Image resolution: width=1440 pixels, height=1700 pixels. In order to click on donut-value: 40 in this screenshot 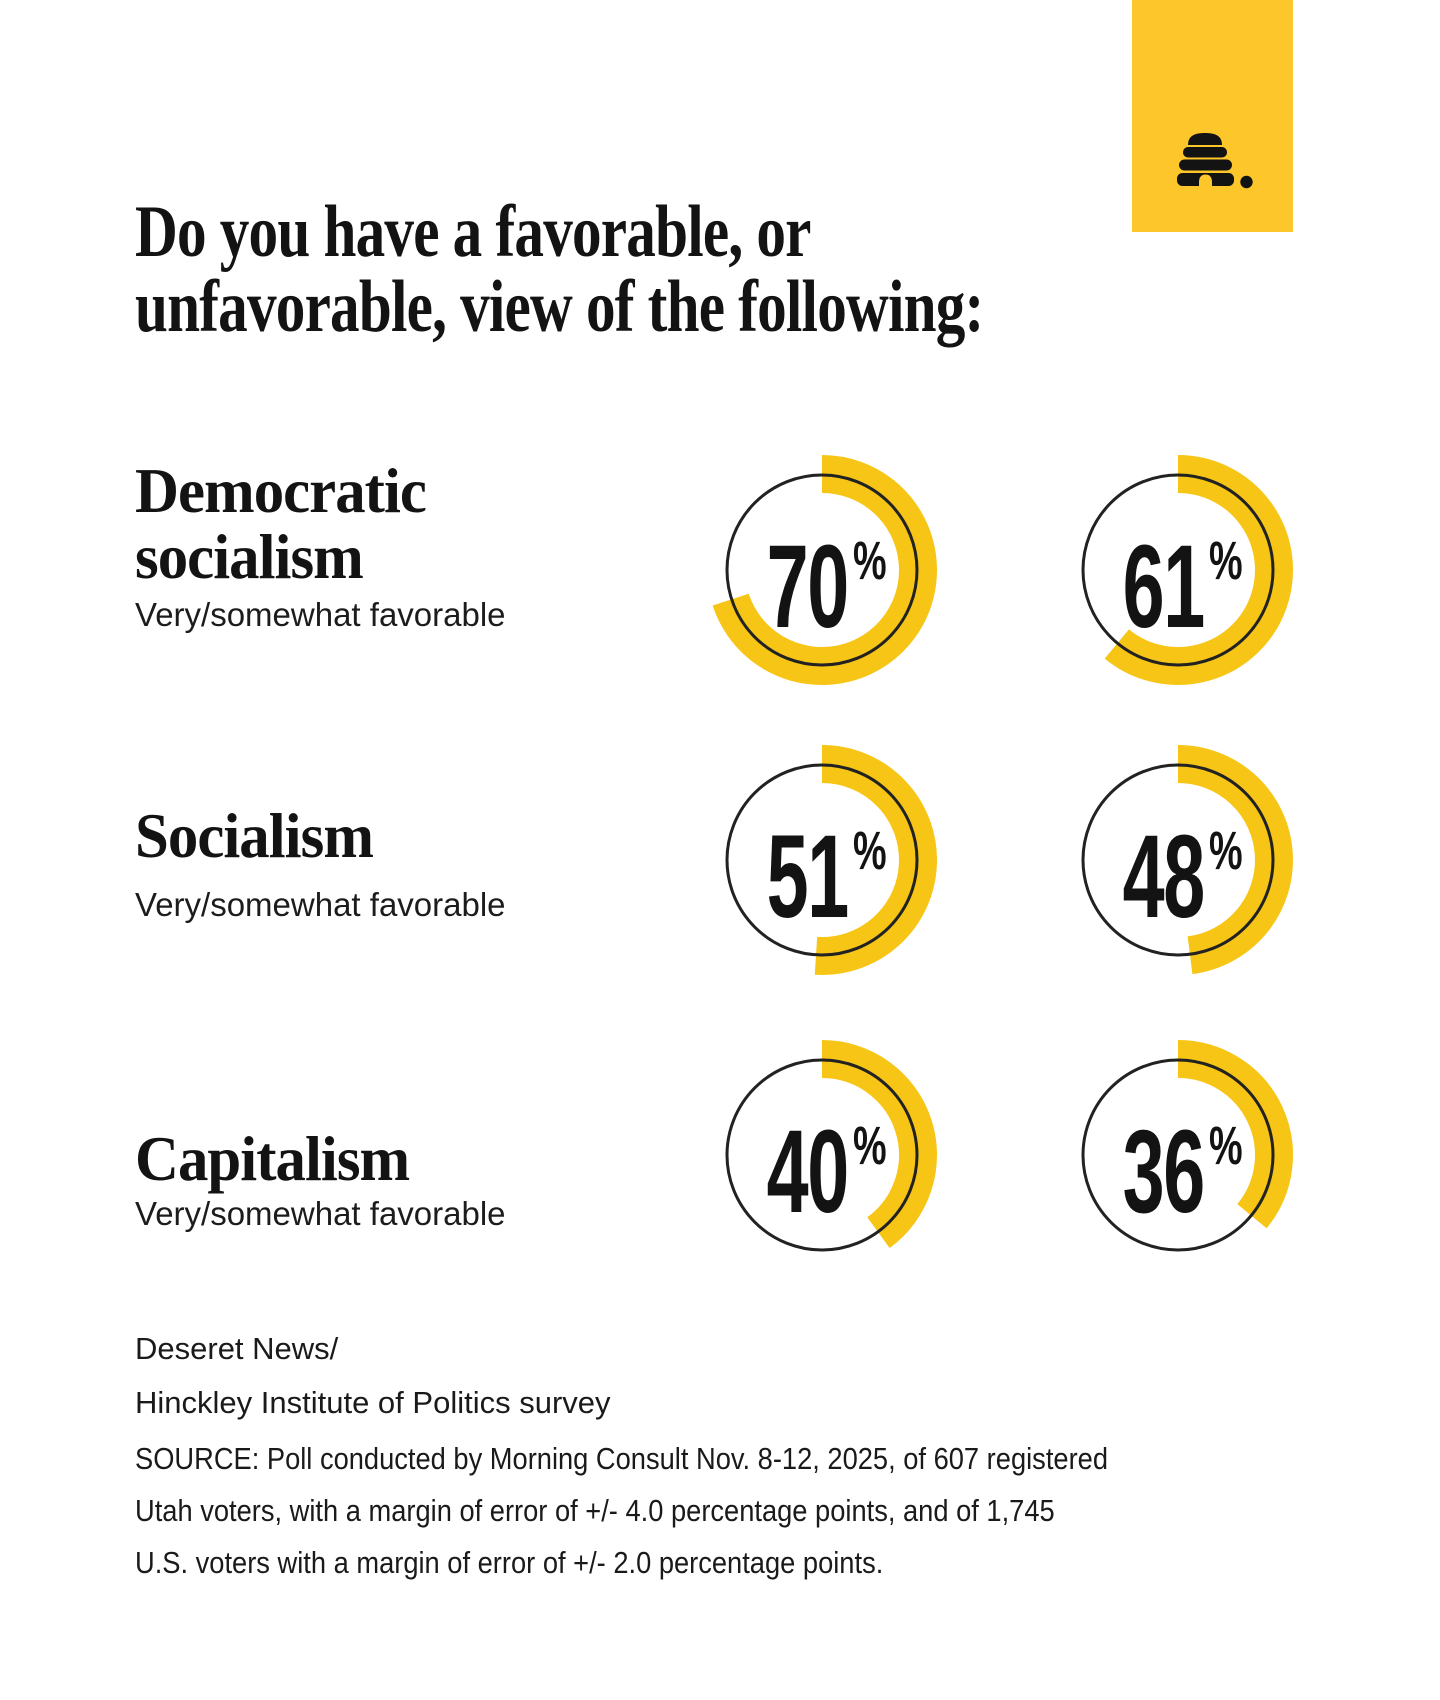, I will do `click(807, 1171)`.